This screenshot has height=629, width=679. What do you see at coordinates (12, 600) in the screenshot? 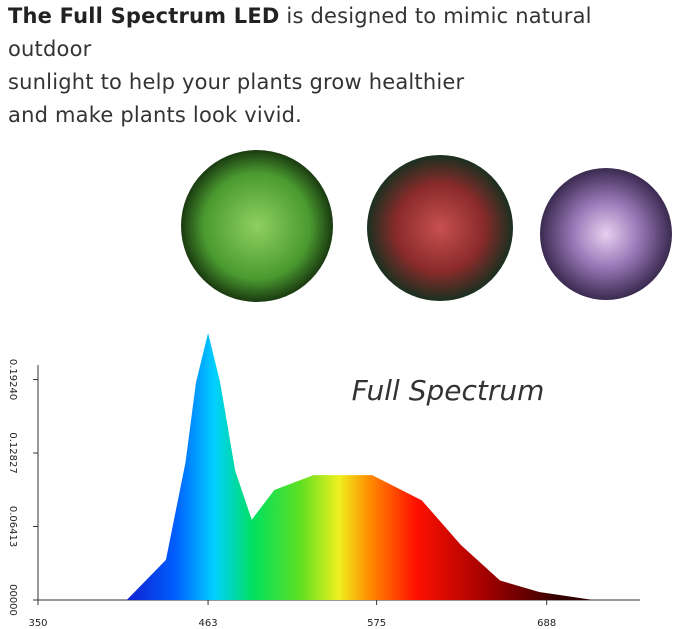
I see `y-tick-label: 00000` at bounding box center [12, 600].